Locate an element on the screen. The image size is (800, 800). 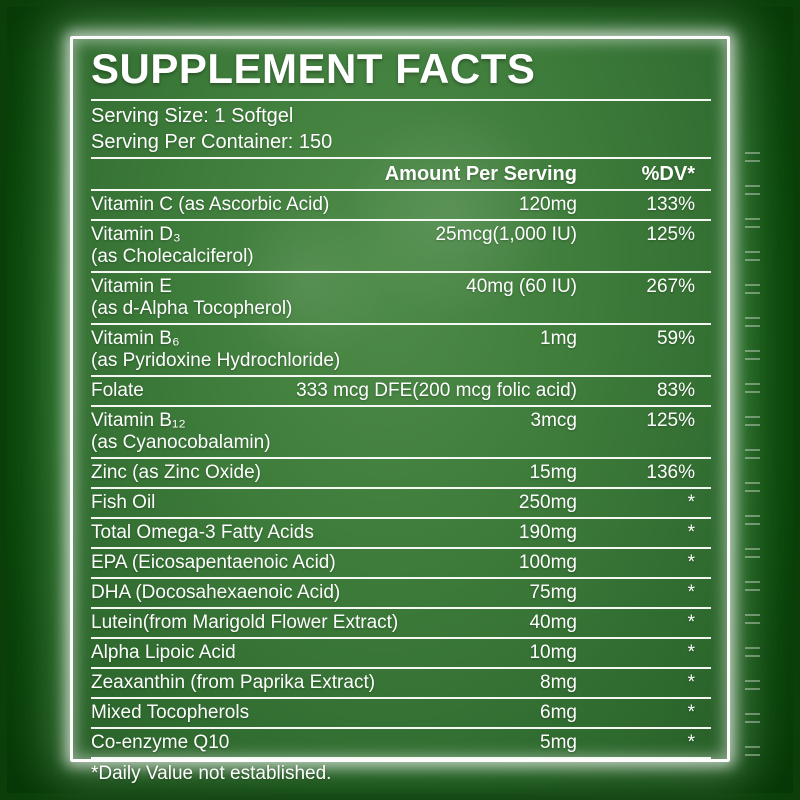
ingredient-name: Mixed Tocopherols is located at coordinates (170, 712).